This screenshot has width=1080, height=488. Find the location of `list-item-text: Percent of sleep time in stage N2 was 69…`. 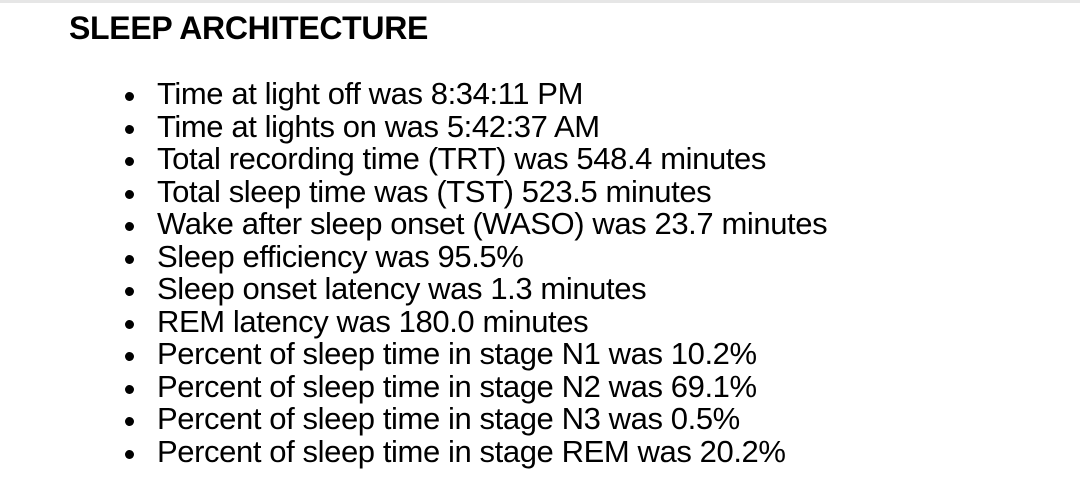

list-item-text: Percent of sleep time in stage N2 was 69… is located at coordinates (457, 386).